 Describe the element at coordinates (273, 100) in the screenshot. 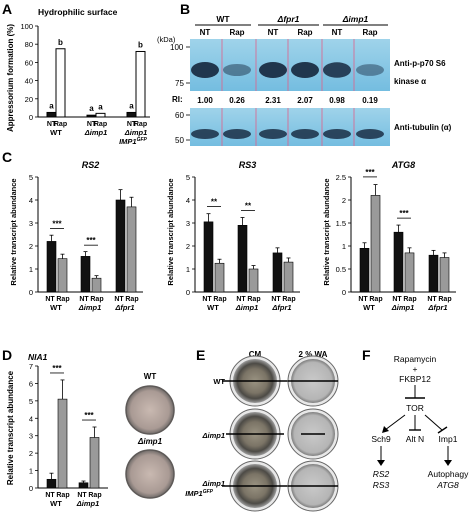

I see `ri-value: 2.31` at that location.